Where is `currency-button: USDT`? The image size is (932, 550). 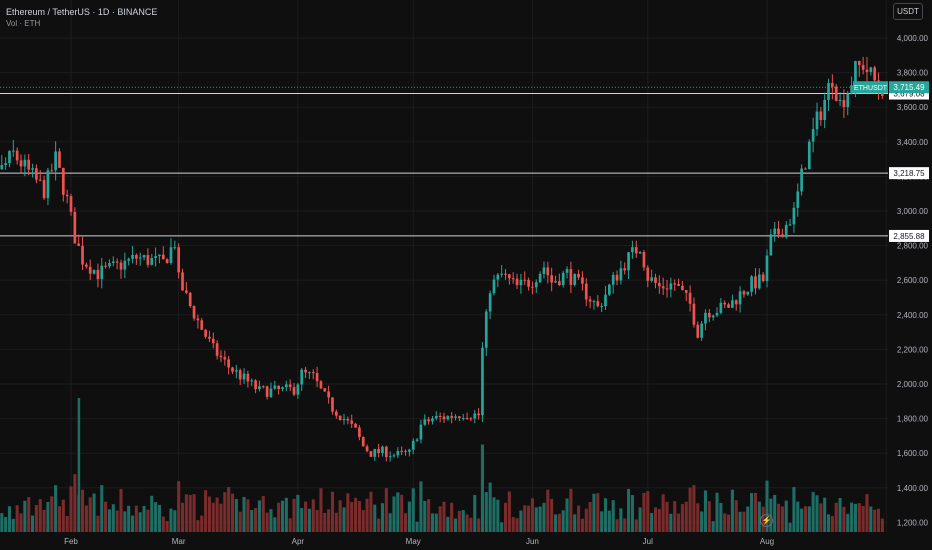 currency-button: USDT is located at coordinates (908, 11).